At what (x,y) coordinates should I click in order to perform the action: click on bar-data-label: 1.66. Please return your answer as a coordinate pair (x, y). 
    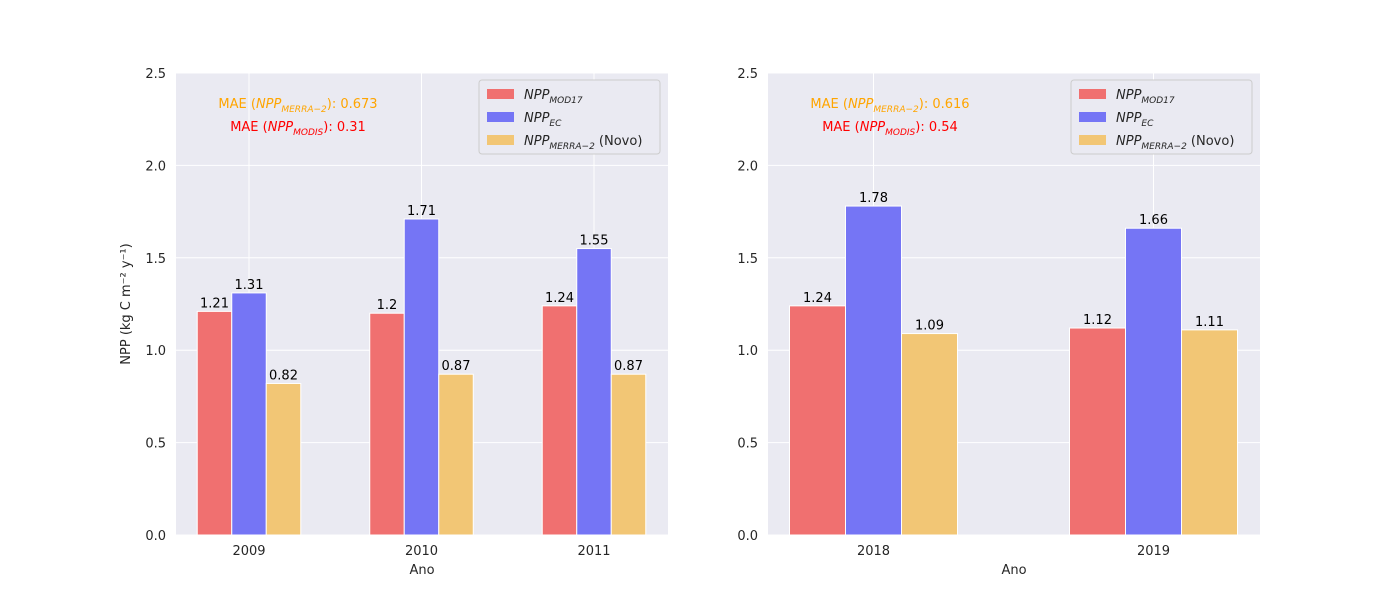
    Looking at the image, I should click on (1153, 220).